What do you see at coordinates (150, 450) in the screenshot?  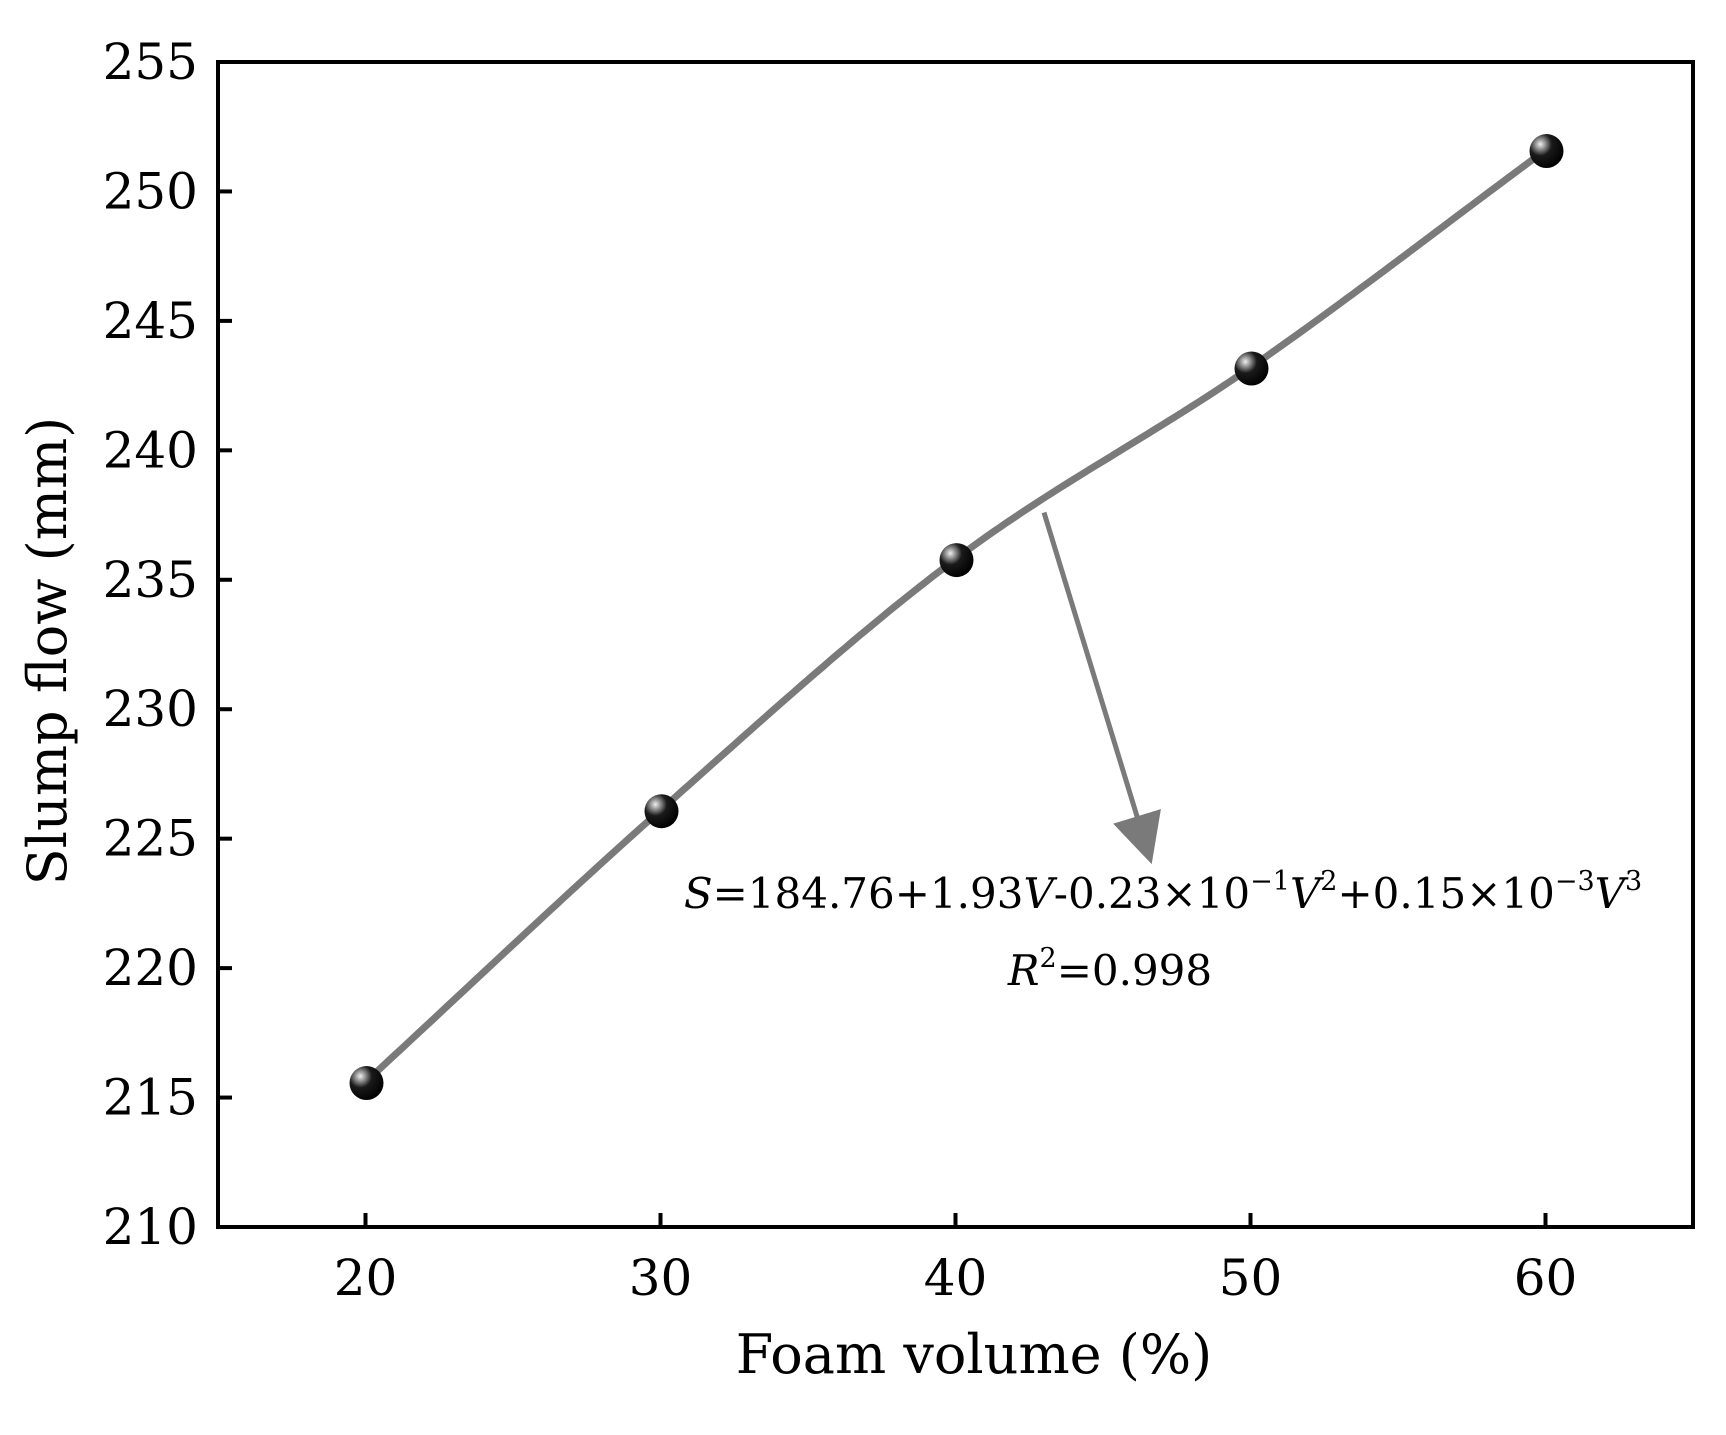 I see `y-tick-label: 240` at bounding box center [150, 450].